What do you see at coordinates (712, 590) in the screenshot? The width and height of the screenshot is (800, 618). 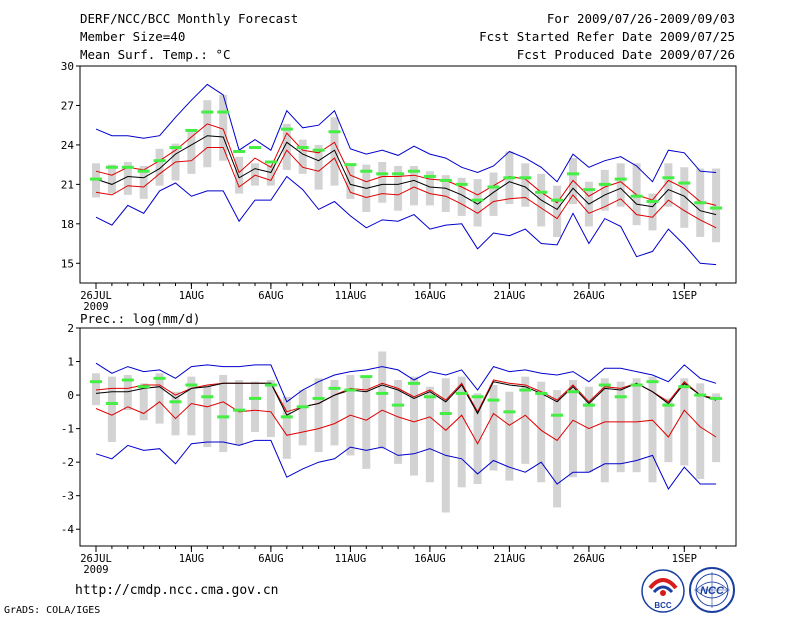 I see `ncc-logo: NCC` at bounding box center [712, 590].